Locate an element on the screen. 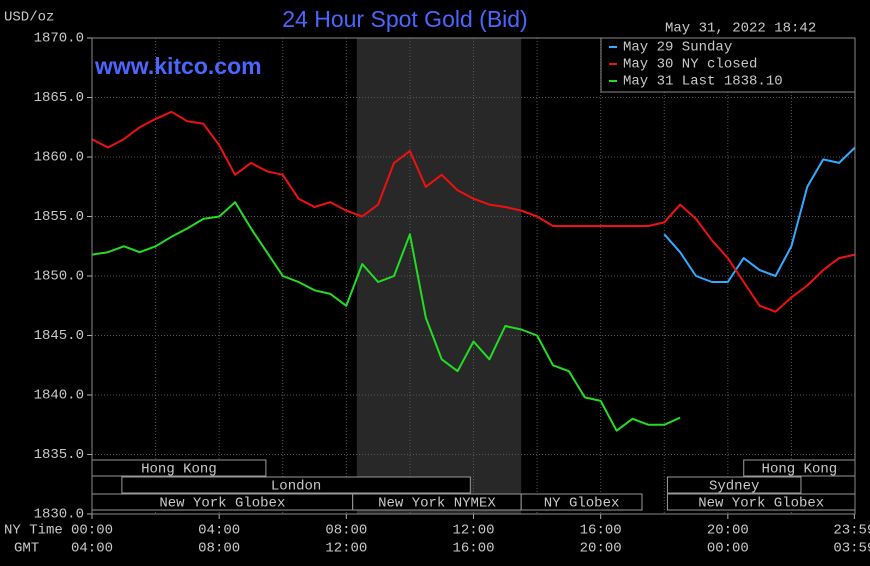  x2-tick-label: 03:59 is located at coordinates (851, 549).